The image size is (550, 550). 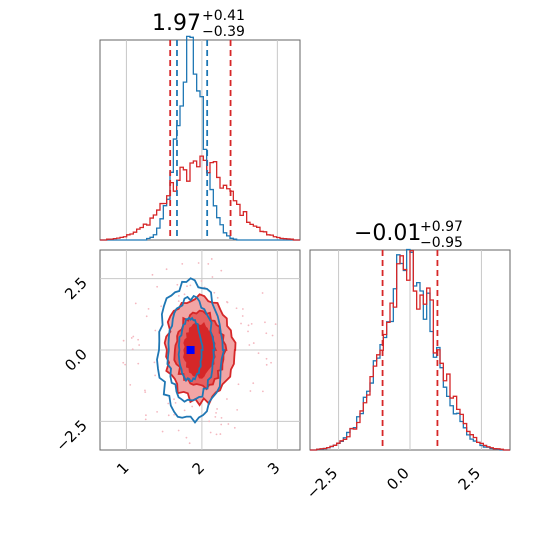 I want to click on x-tick-label: 1, so click(x=122, y=468).